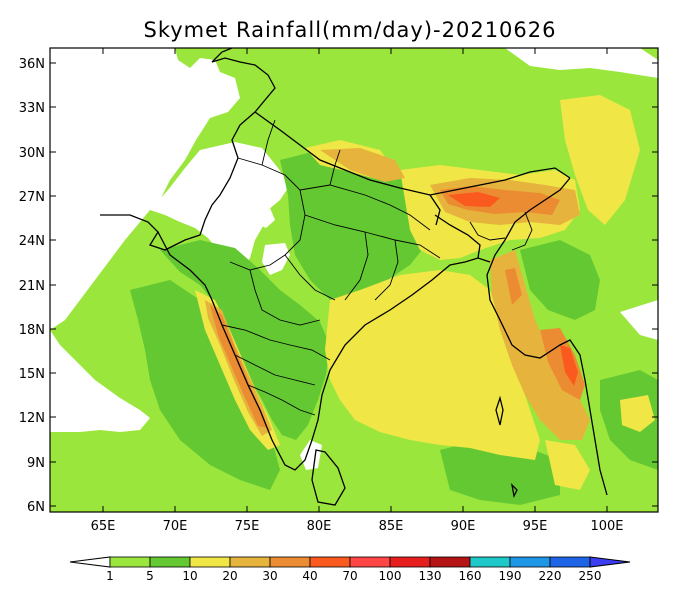 This screenshot has height=600, width=700. I want to click on rain-orange-light-nepal, so click(362, 165).